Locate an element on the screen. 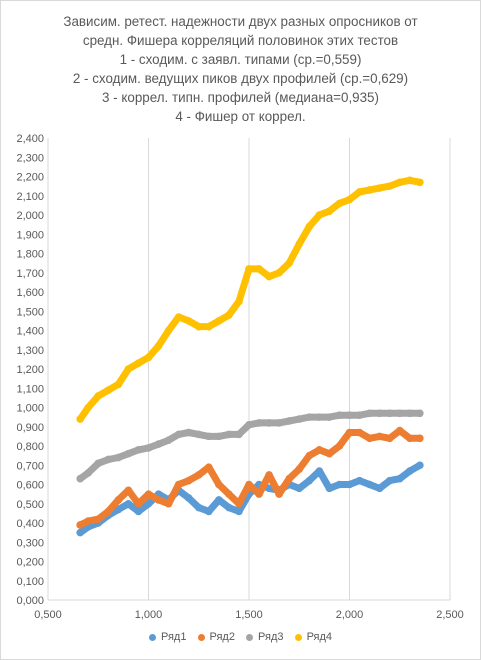  y-tick-label: 0,700 is located at coordinates (30, 466).